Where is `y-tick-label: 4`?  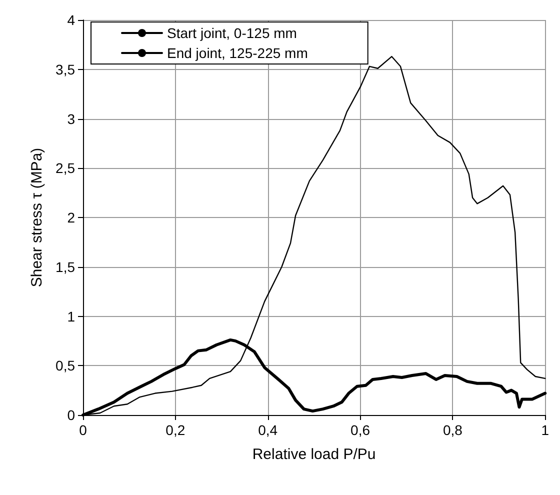 y-tick-label: 4 is located at coordinates (71, 20).